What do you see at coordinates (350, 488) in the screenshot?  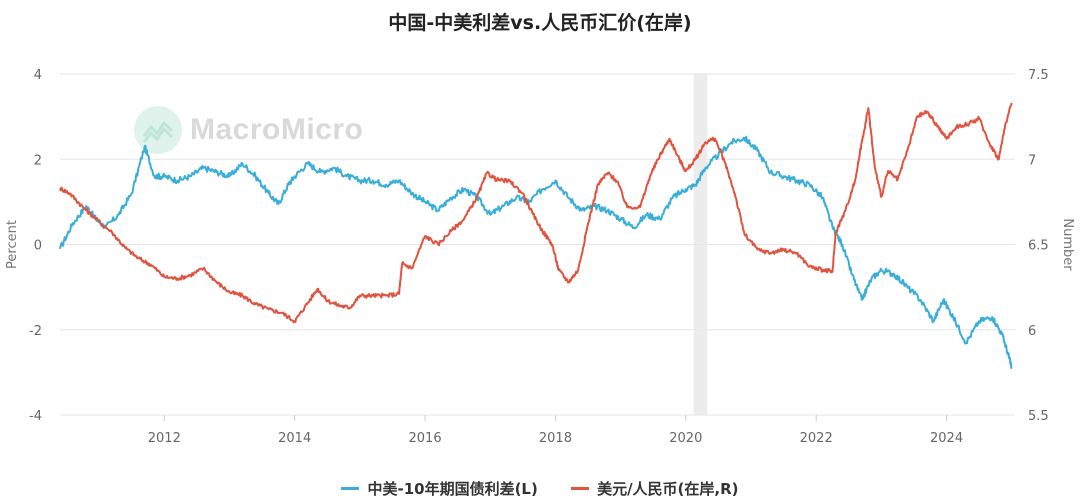 I see `legend-swatch-spread` at bounding box center [350, 488].